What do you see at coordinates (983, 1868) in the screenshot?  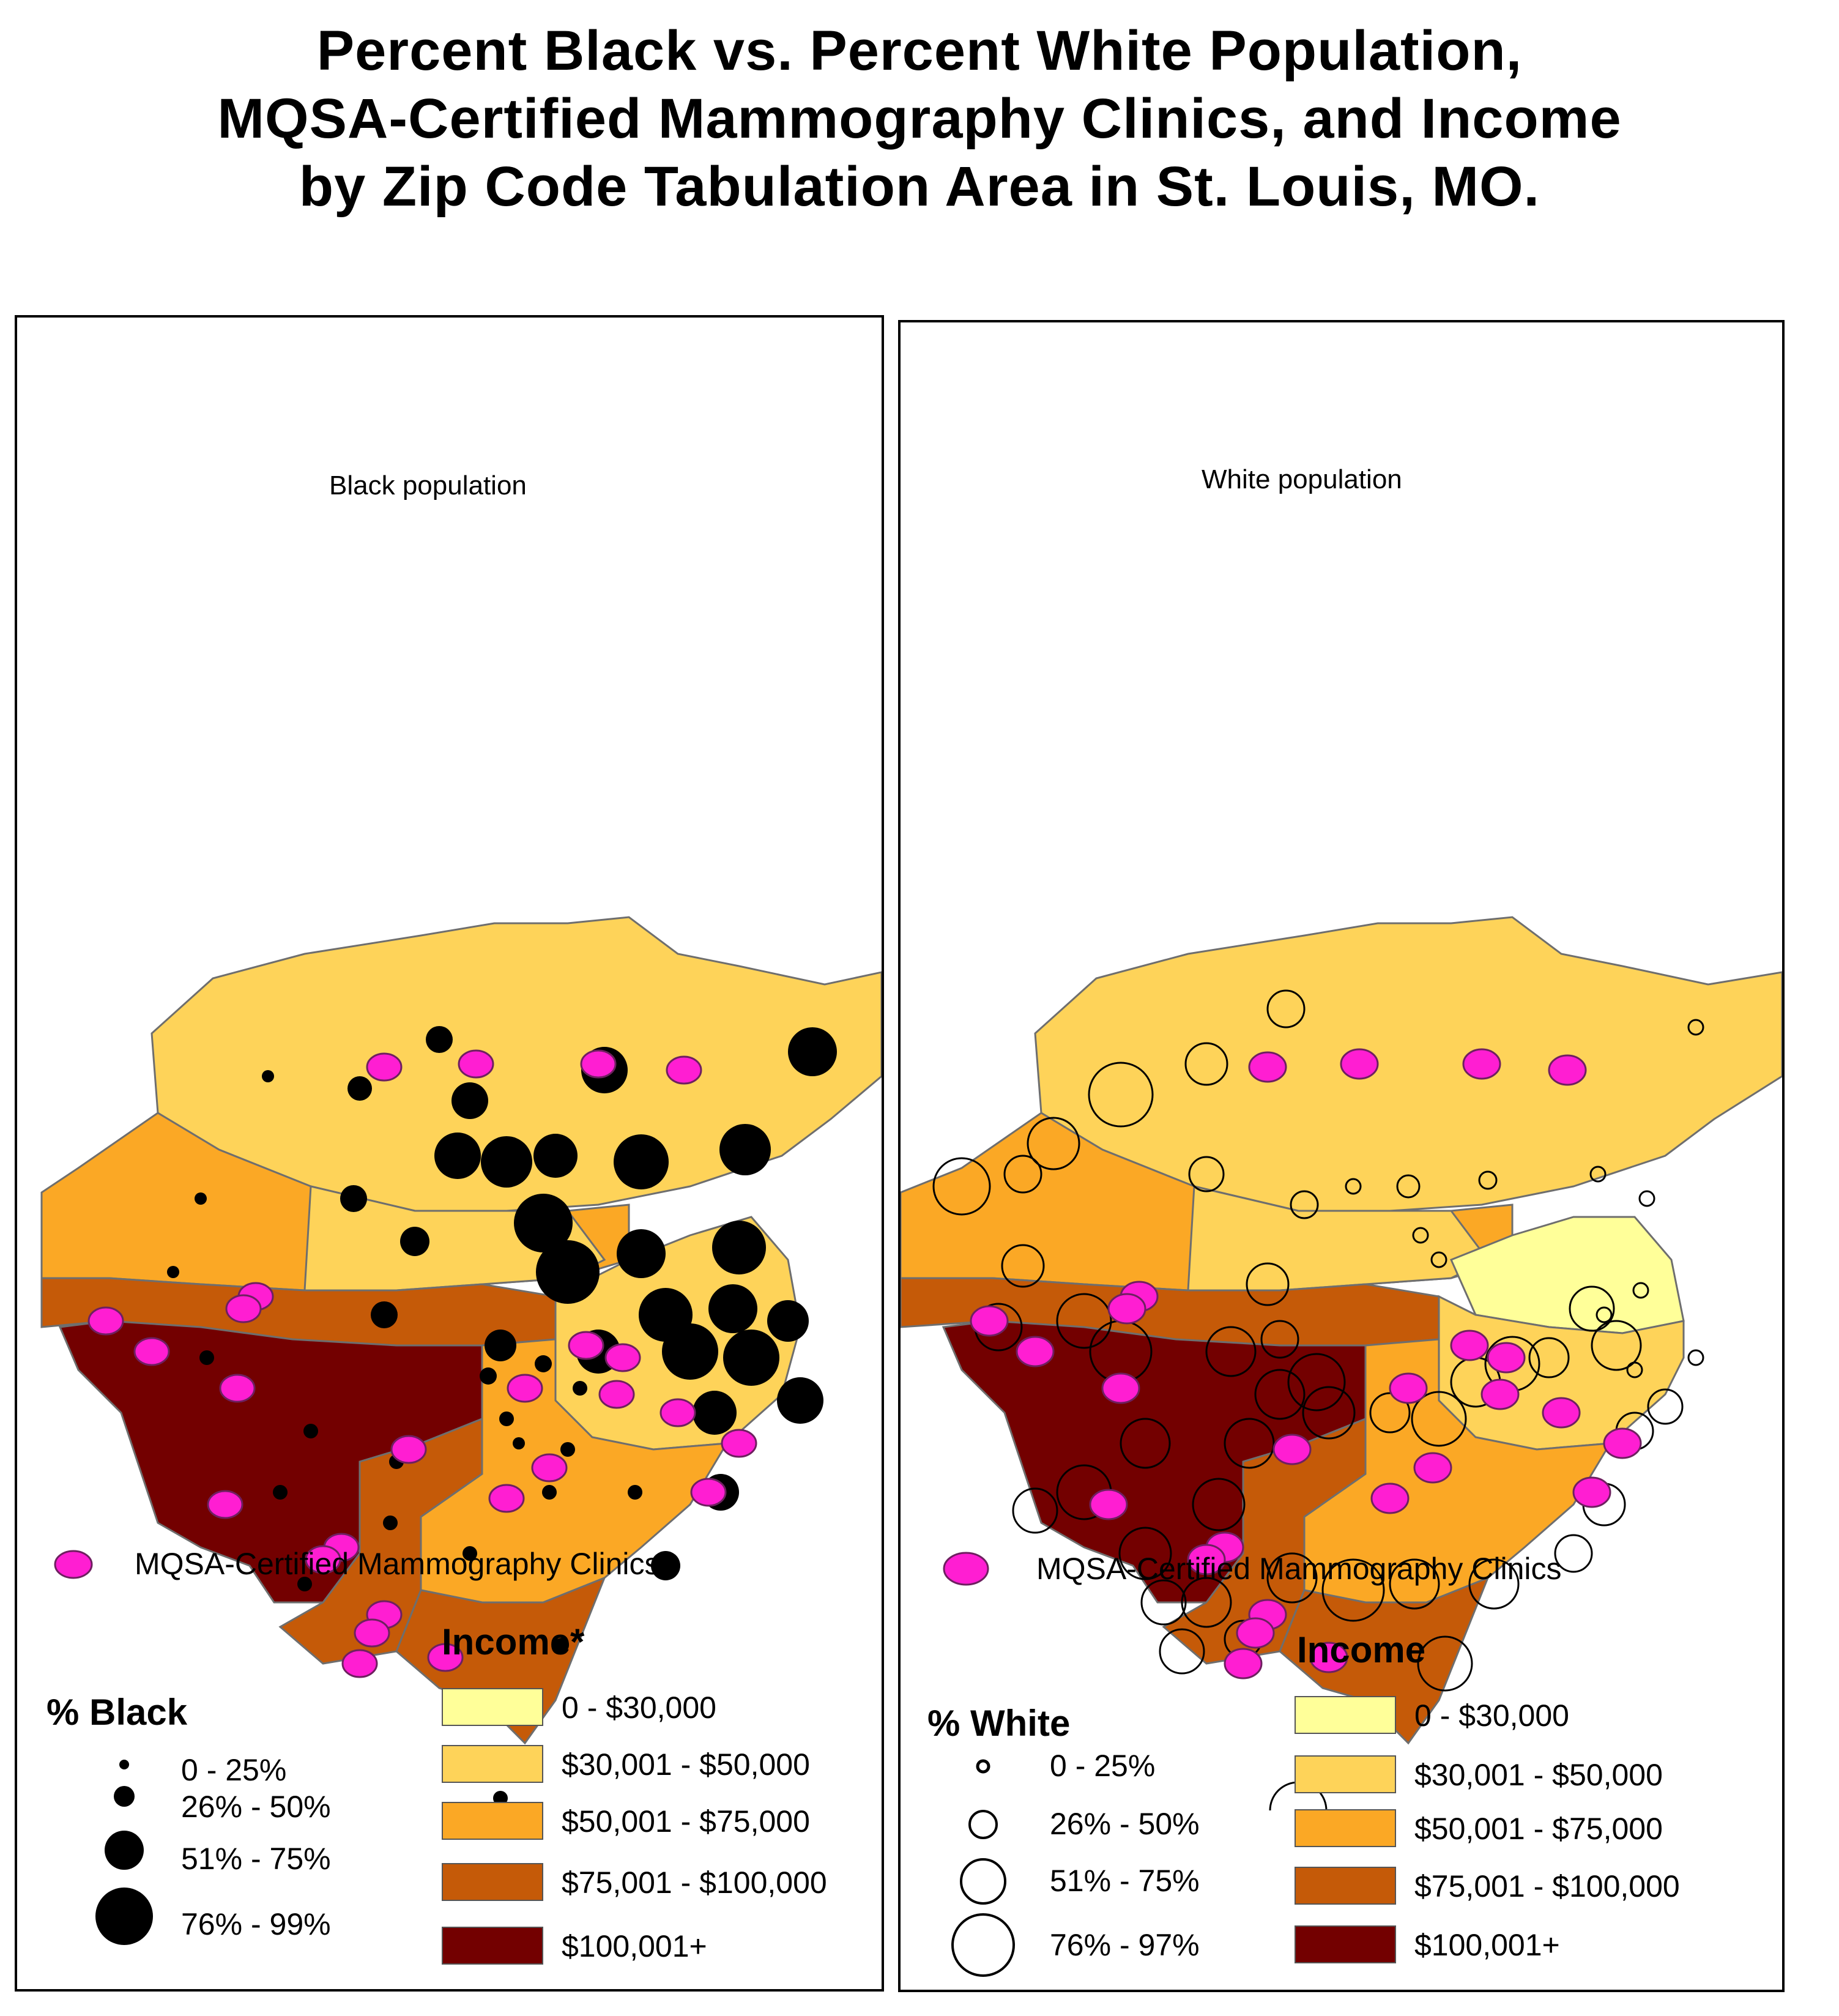 I see `pct-white-symbols` at bounding box center [983, 1868].